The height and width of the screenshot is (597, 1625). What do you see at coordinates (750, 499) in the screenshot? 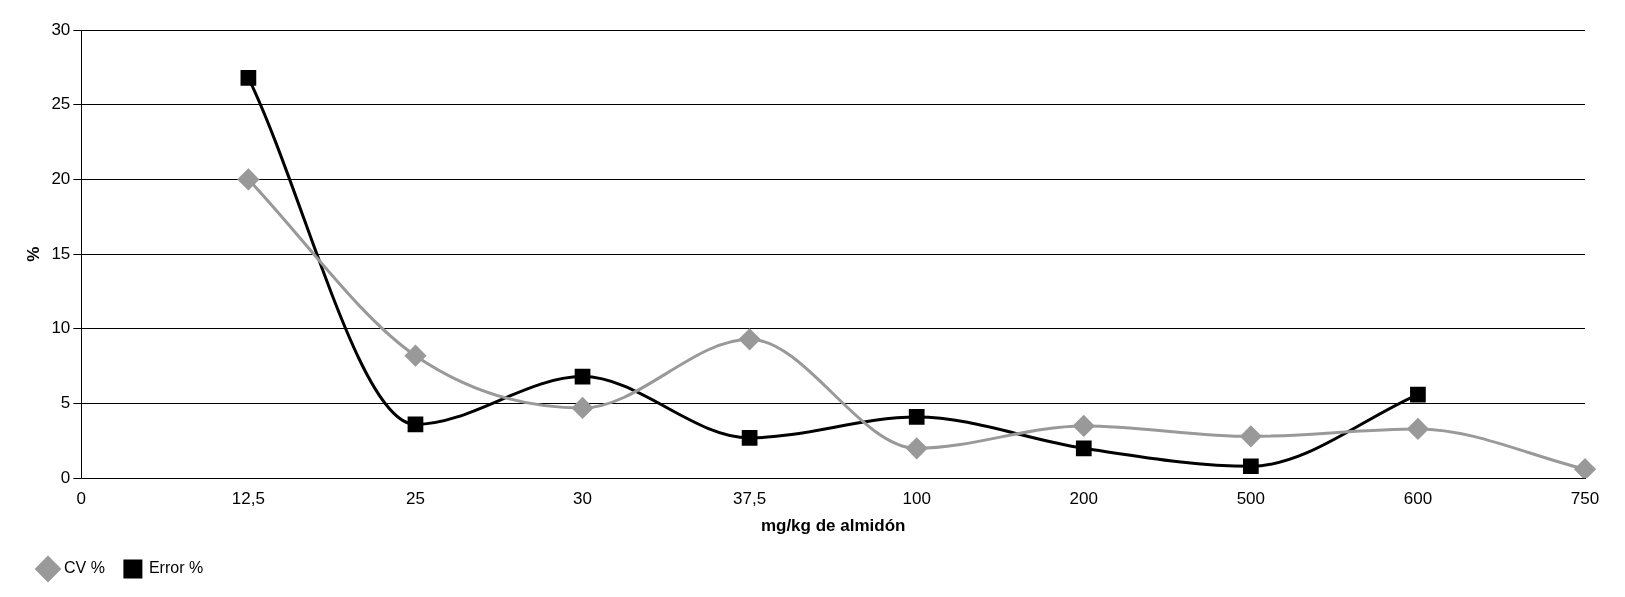
I see `x-tick-label: 37,5` at bounding box center [750, 499].